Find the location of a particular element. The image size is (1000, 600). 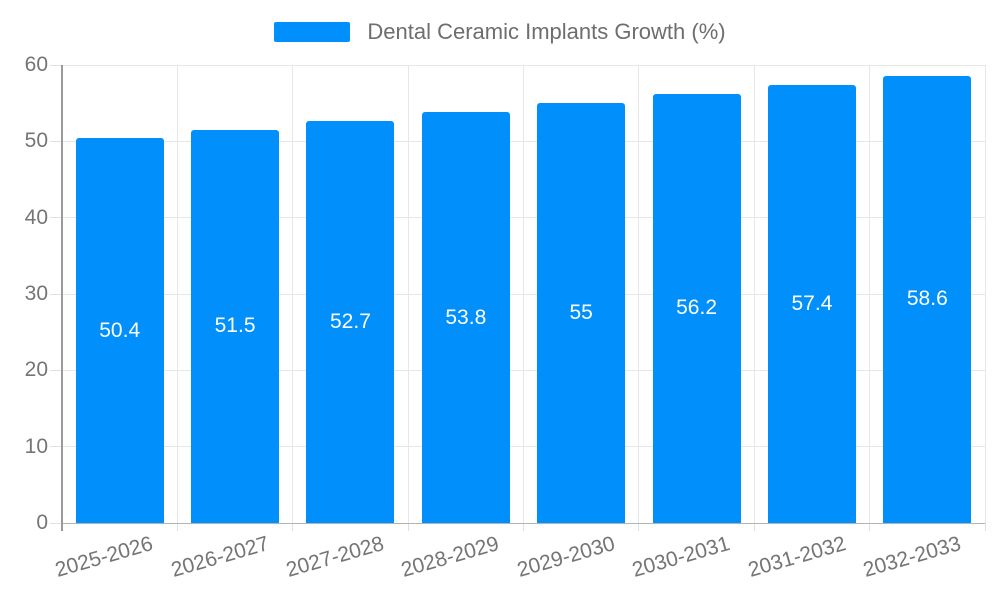

legend: Dental Ceramic Implants Growth (%) is located at coordinates (500, 31).